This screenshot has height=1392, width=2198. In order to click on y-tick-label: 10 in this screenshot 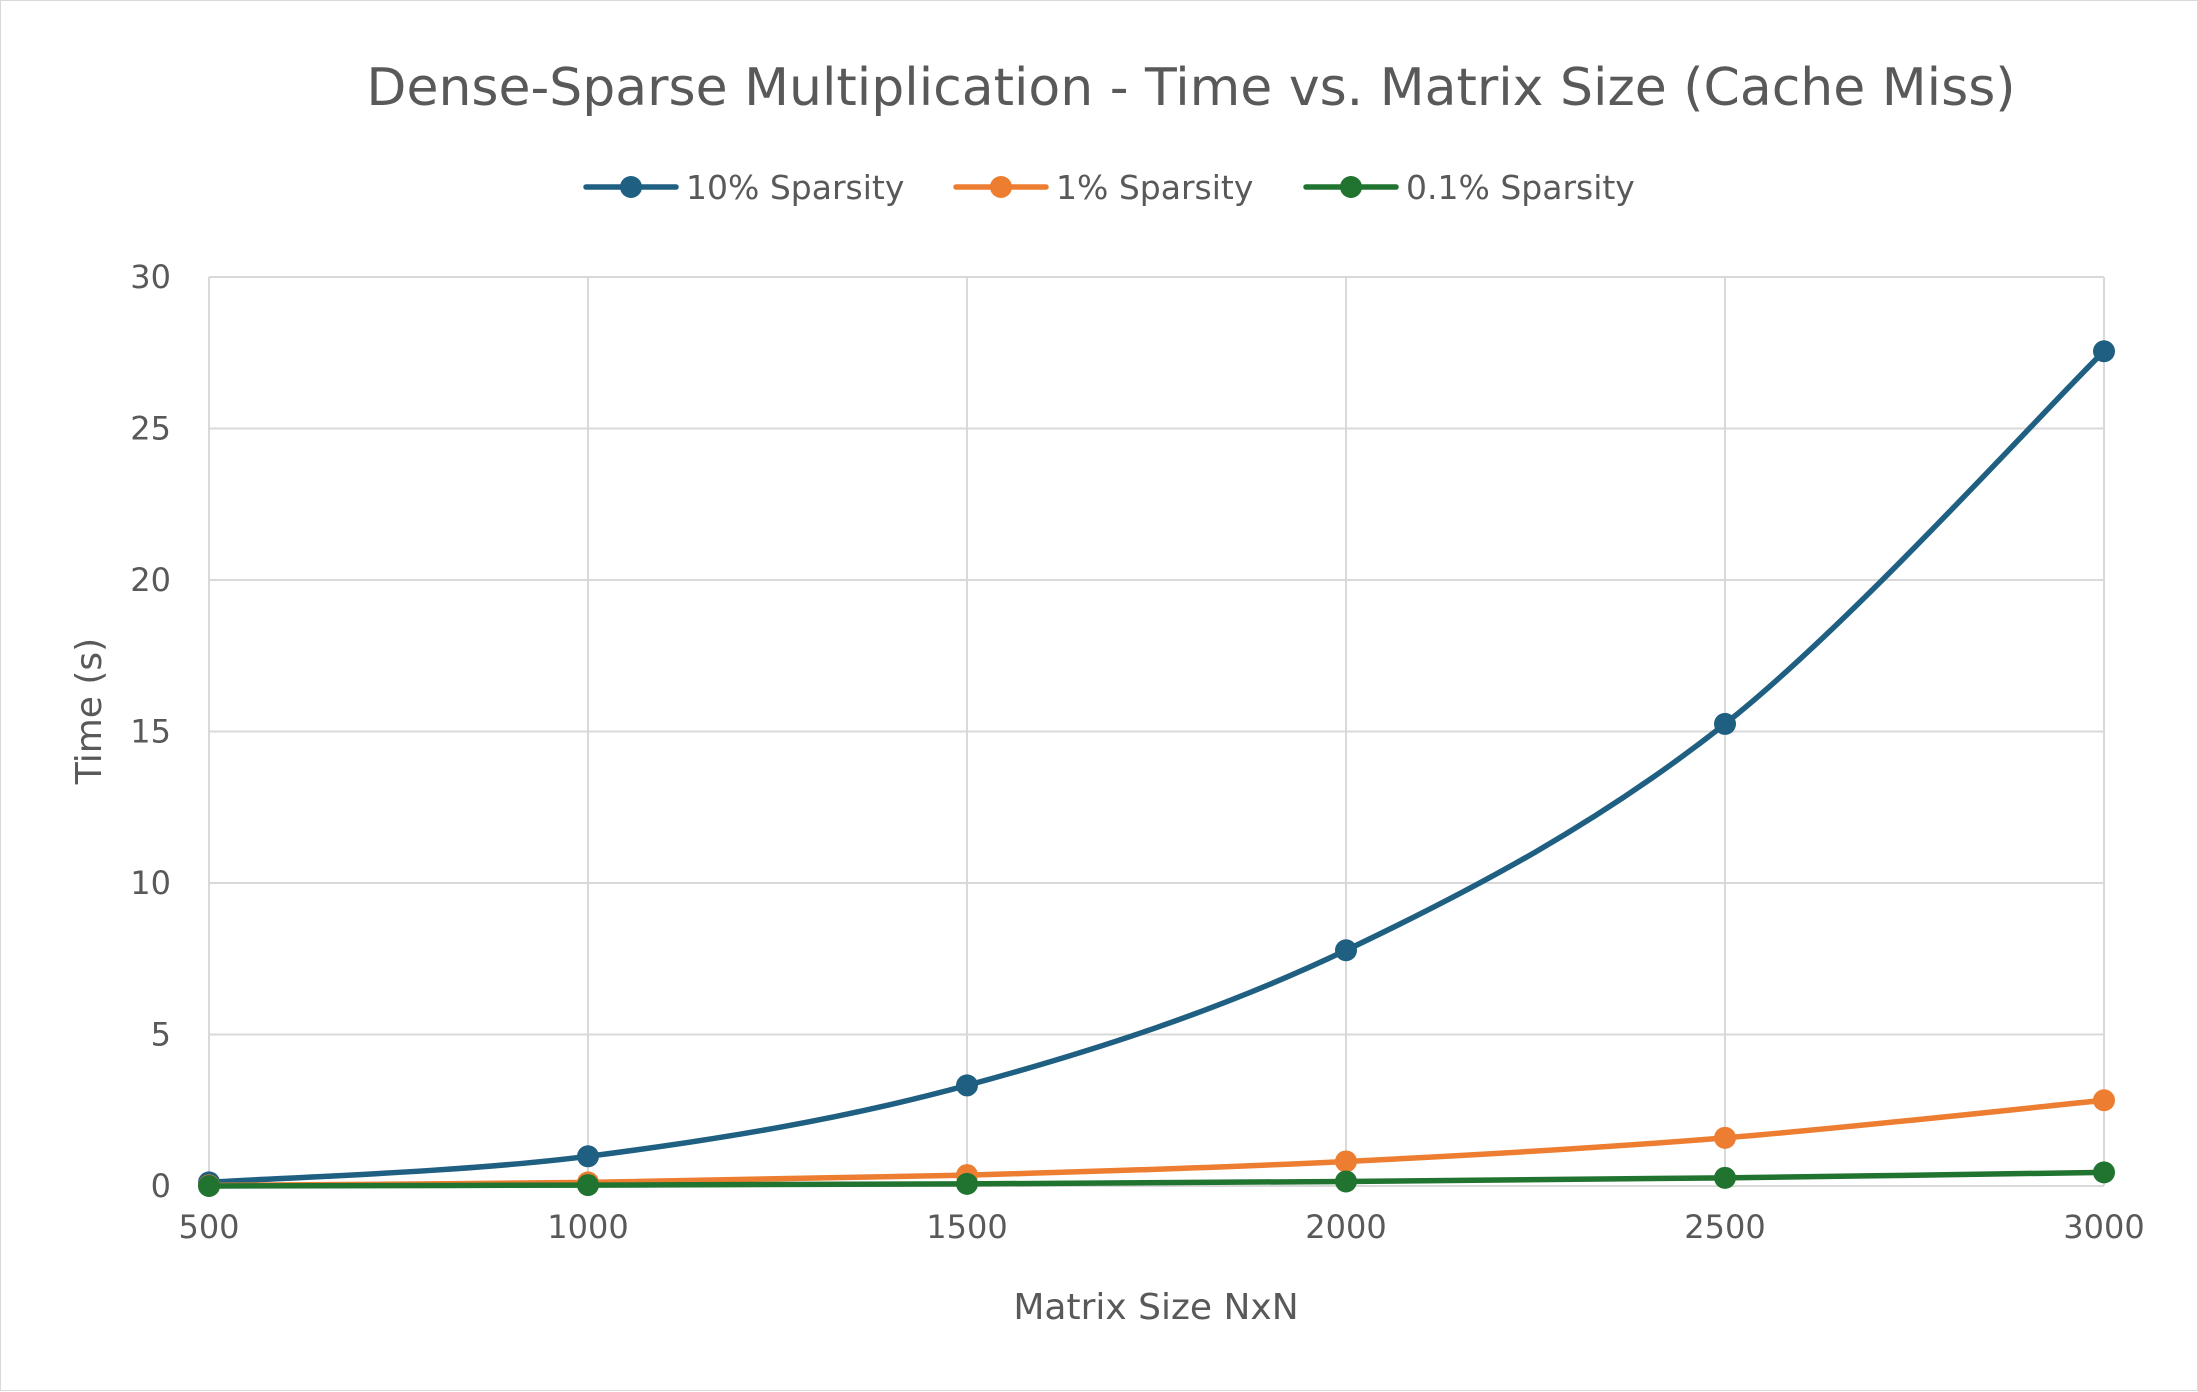, I will do `click(150, 883)`.